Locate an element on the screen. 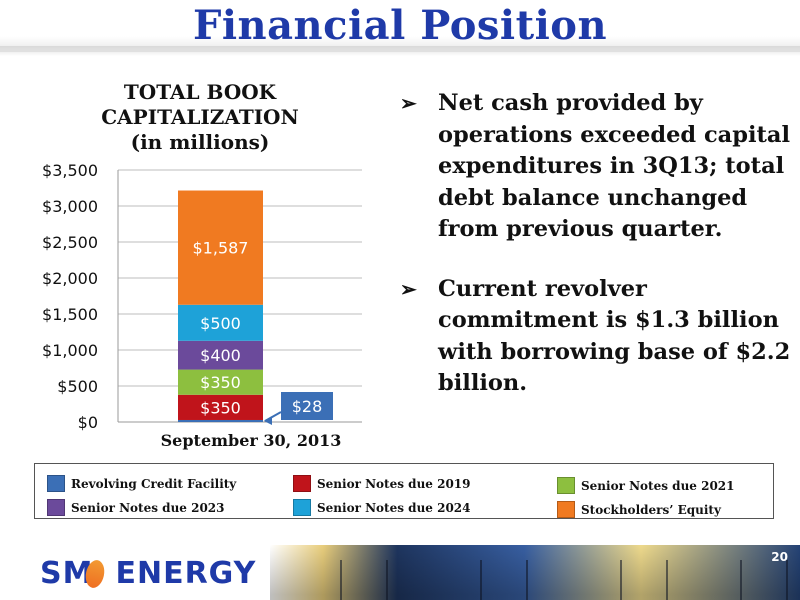 This screenshot has width=800, height=600. oil-field-sunset-image is located at coordinates (535, 572).